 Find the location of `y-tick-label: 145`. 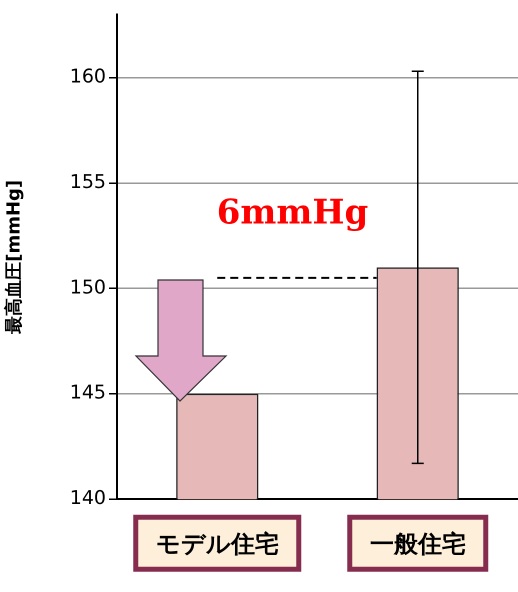

y-tick-label: 145 is located at coordinates (88, 393).